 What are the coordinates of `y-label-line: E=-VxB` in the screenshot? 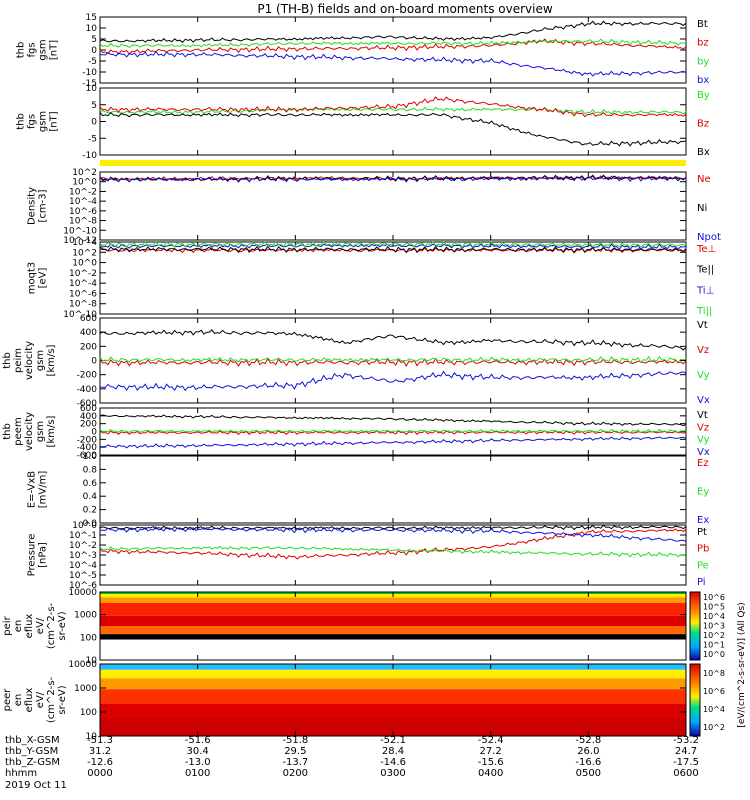 It's located at (32, 489).